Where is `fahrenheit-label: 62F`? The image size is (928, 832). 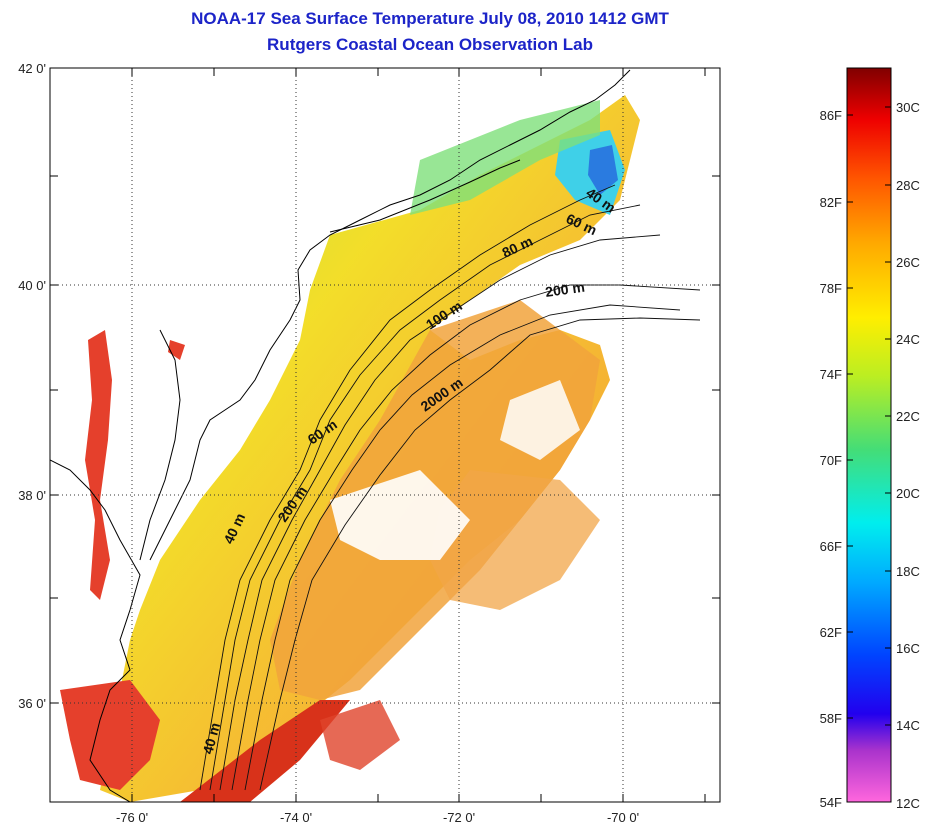 fahrenheit-label: 62F is located at coordinates (831, 632).